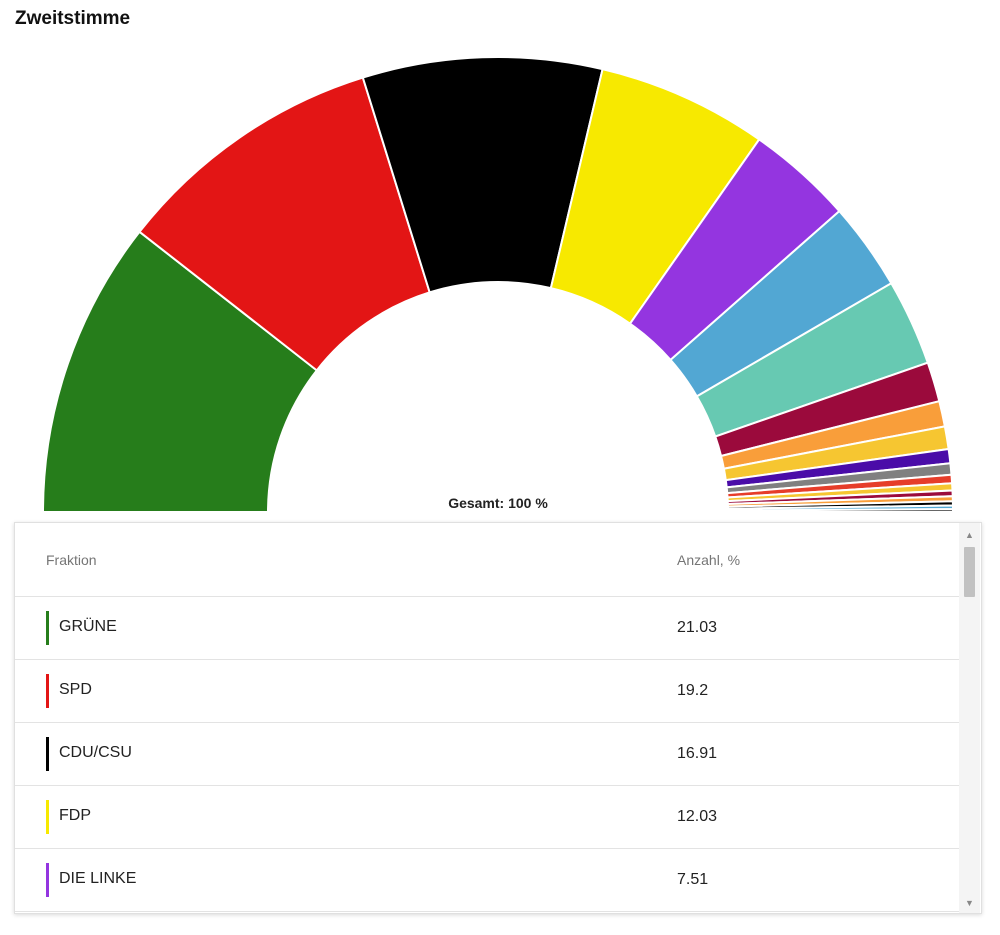  What do you see at coordinates (487, 691) in the screenshot?
I see `table-row: SPD 19.2` at bounding box center [487, 691].